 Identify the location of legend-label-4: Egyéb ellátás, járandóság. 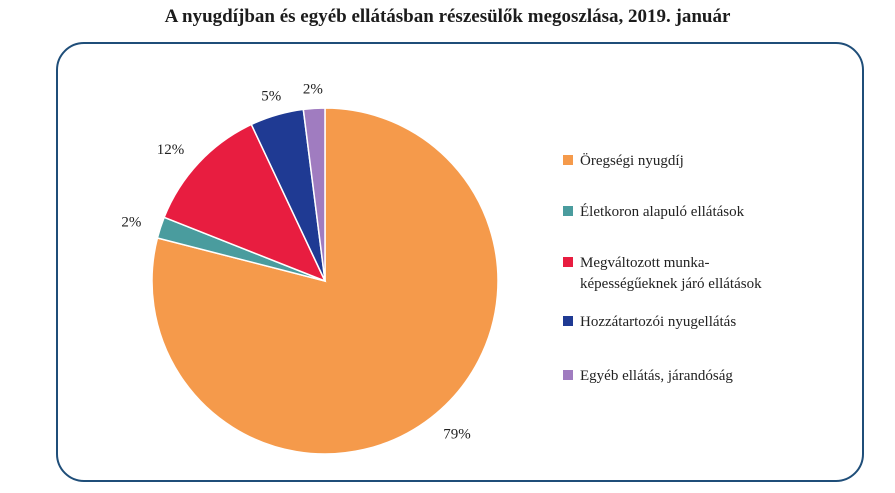
(656, 376).